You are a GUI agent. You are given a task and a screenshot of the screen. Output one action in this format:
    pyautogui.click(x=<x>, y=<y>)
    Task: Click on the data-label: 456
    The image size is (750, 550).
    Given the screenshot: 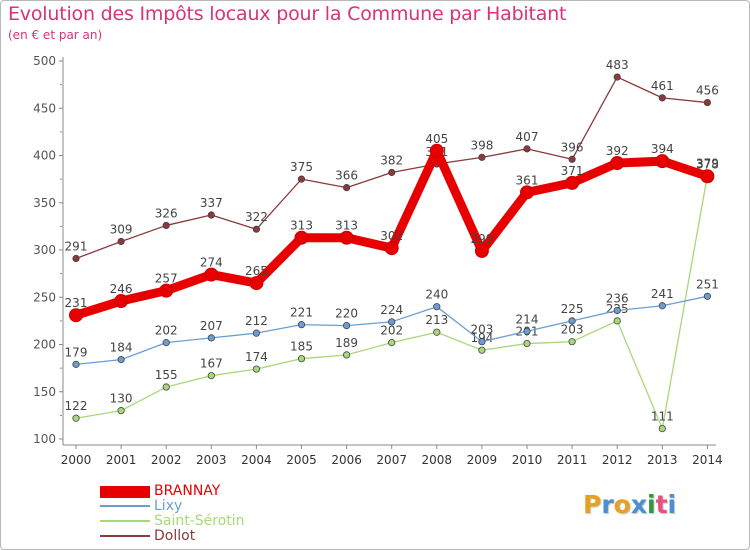 What is the action you would take?
    pyautogui.click(x=707, y=91)
    